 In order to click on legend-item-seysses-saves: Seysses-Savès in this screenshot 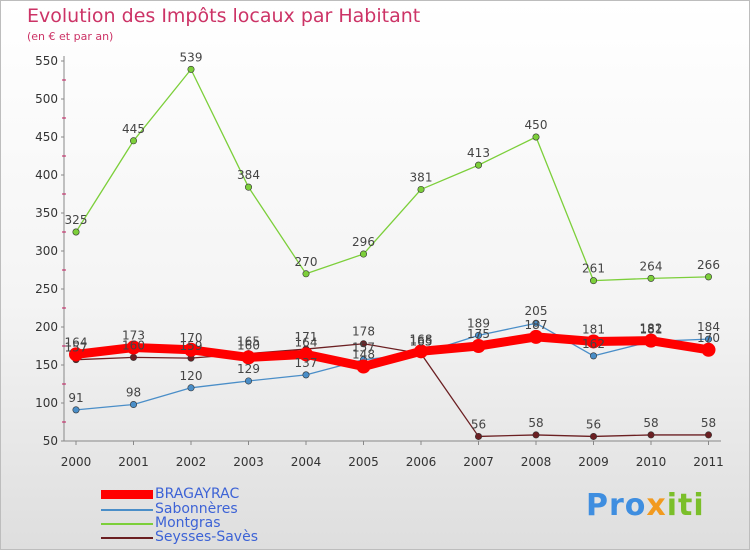, I will do `click(179, 537)`.